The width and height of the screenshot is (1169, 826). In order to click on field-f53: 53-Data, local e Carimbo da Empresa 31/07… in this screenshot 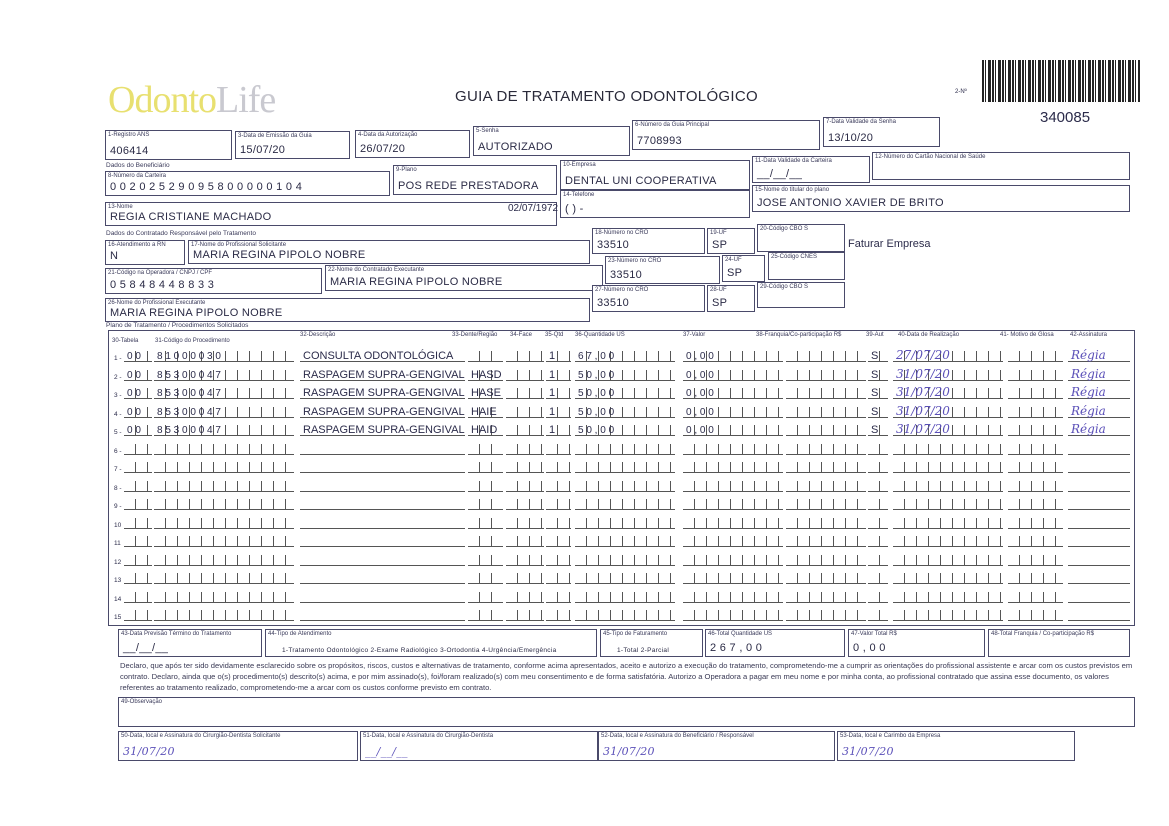, I will do `click(956, 746)`.